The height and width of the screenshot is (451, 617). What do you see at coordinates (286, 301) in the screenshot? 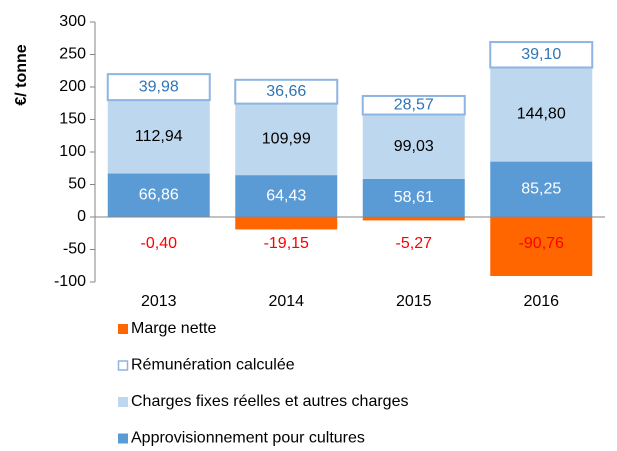
I see `x-tick-label: 2014` at bounding box center [286, 301].